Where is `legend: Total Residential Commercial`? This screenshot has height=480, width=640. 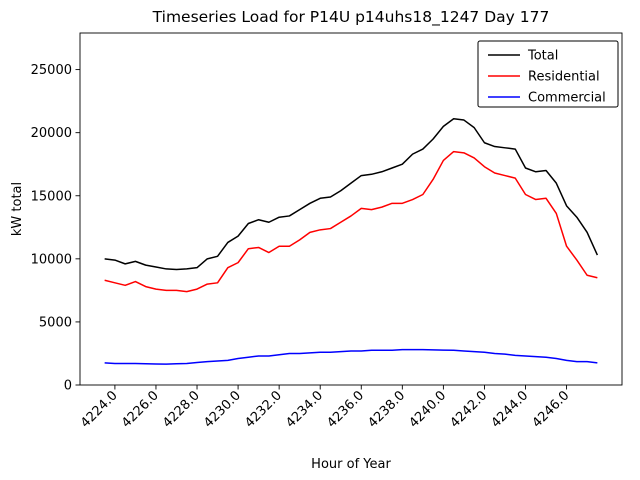 legend: Total Residential Commercial is located at coordinates (548, 74).